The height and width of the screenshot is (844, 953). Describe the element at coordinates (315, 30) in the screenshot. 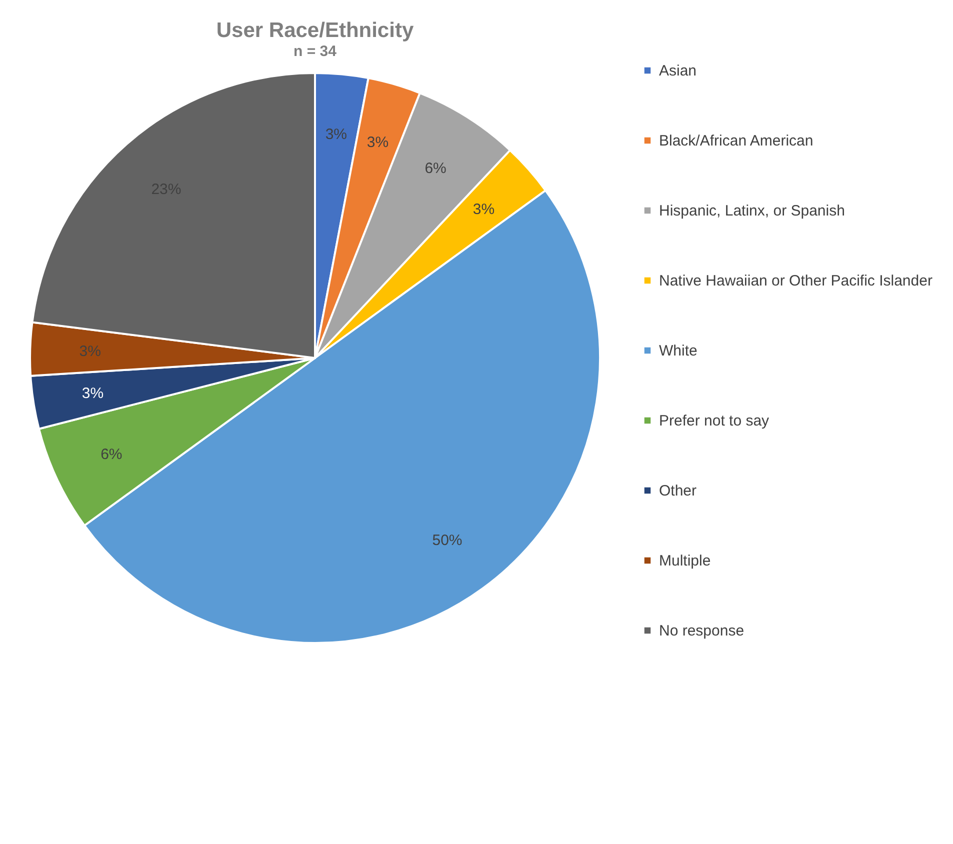

I see `chart-title: User Race/Ethnicity` at that location.